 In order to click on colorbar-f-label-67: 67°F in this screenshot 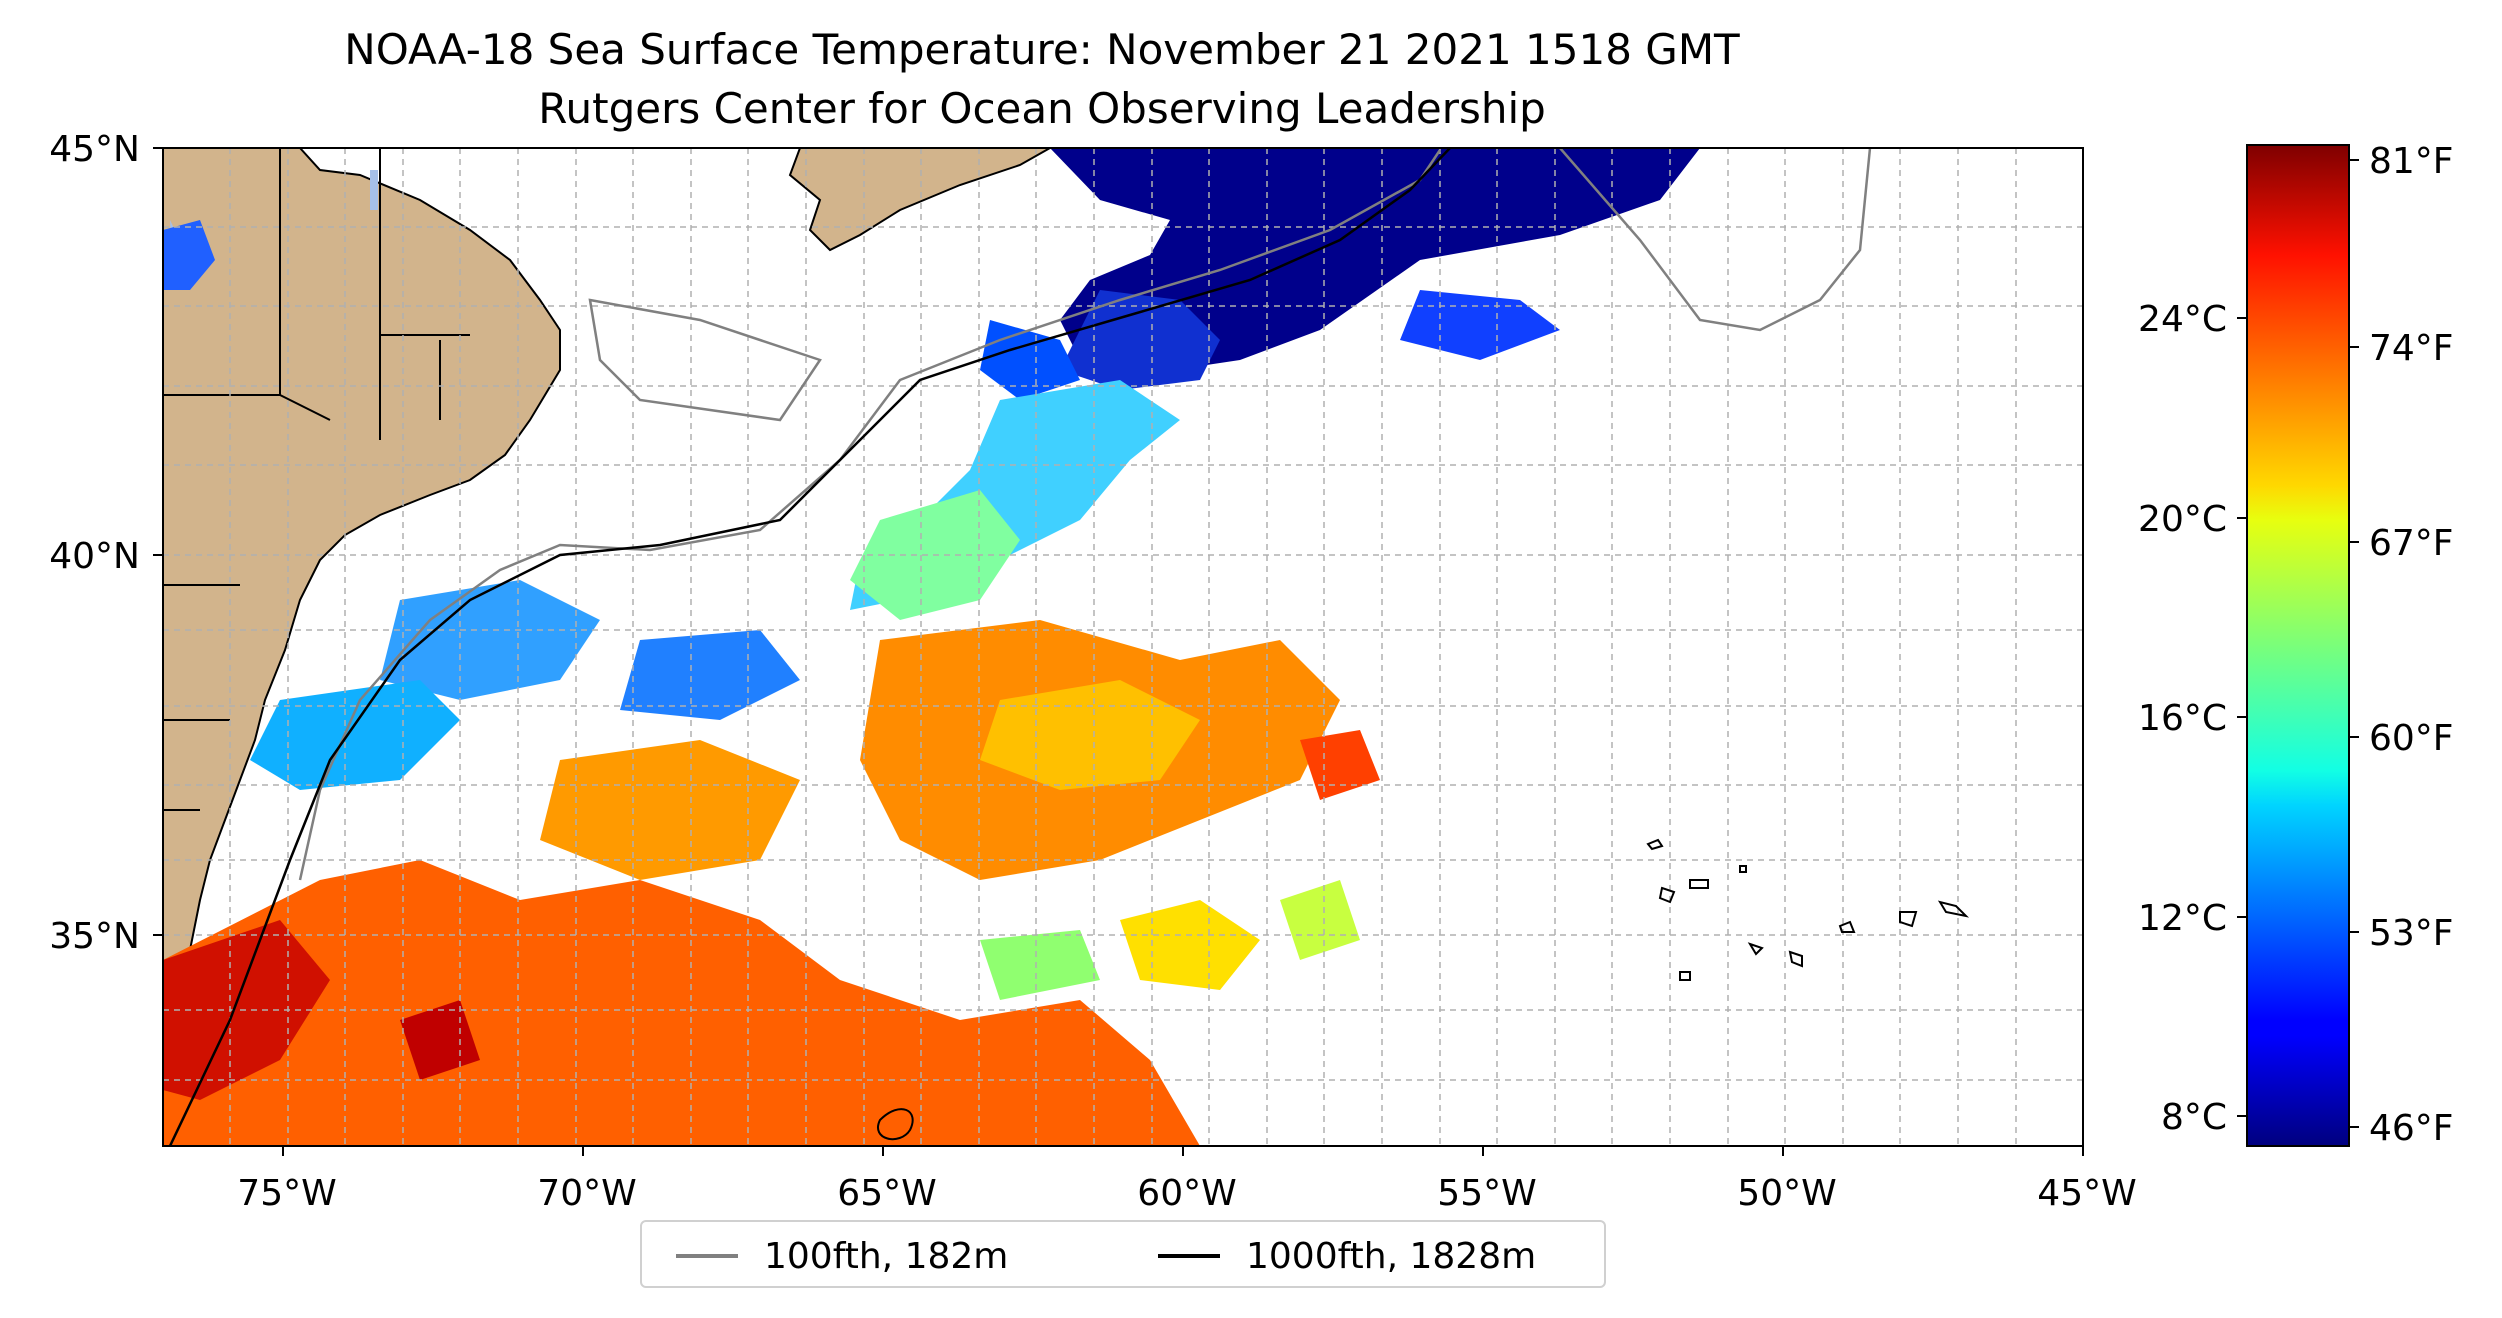, I will do `click(2411, 543)`.